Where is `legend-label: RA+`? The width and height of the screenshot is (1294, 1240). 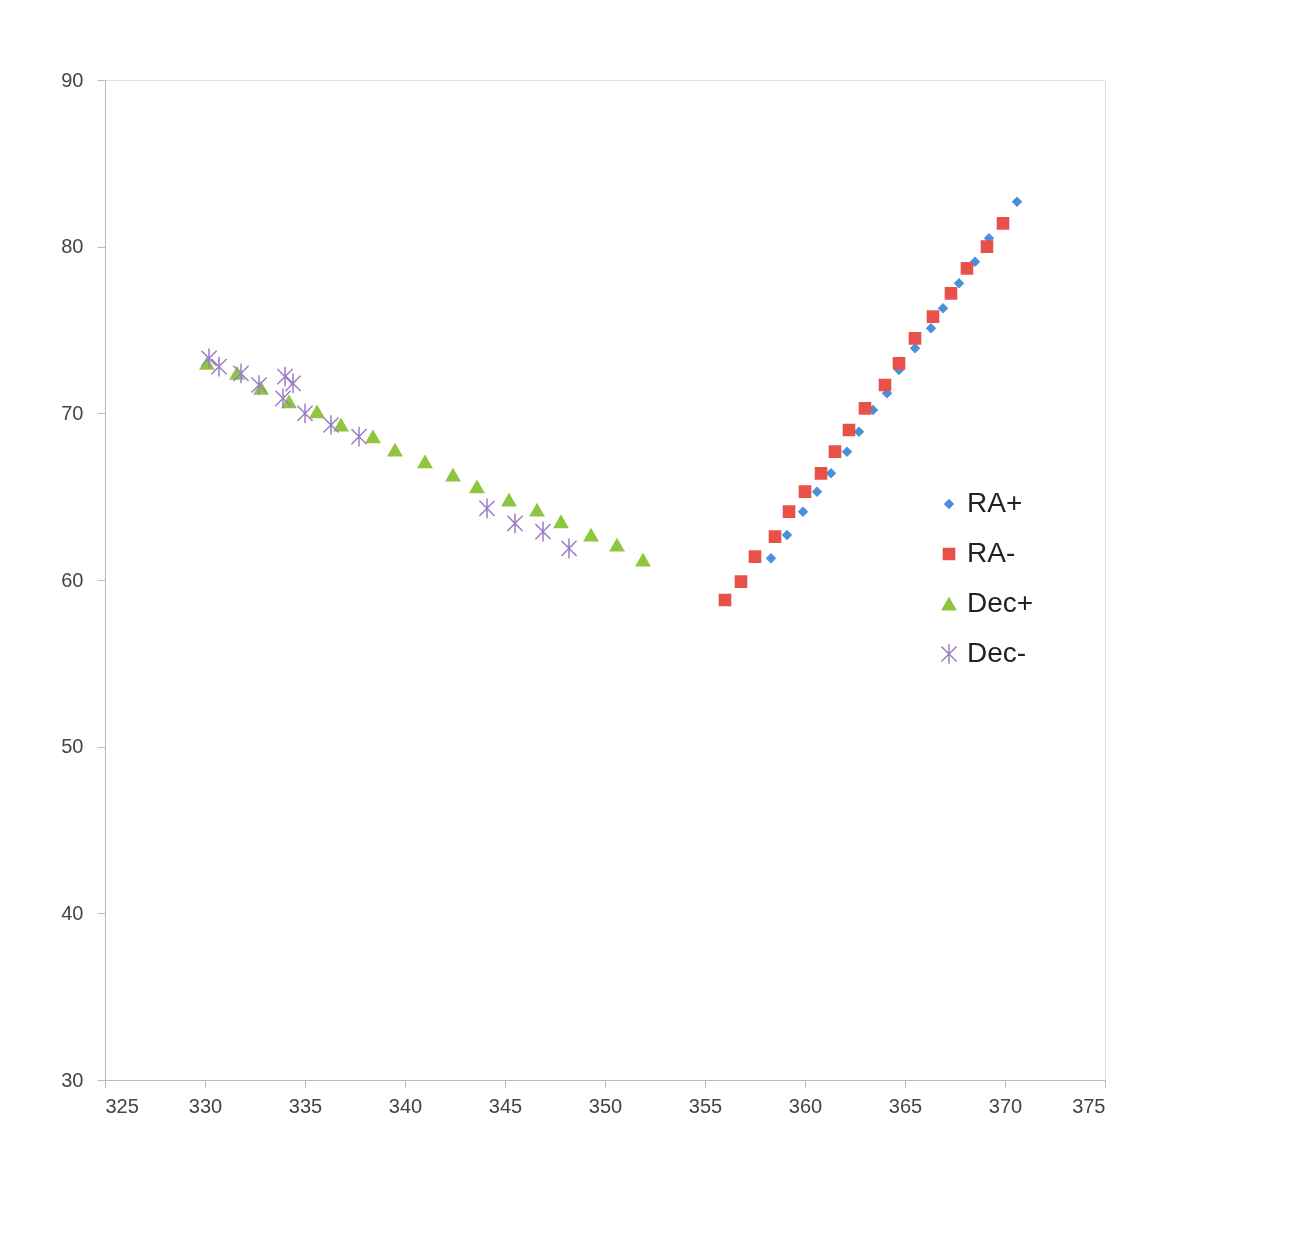
legend-label: RA+ is located at coordinates (995, 502).